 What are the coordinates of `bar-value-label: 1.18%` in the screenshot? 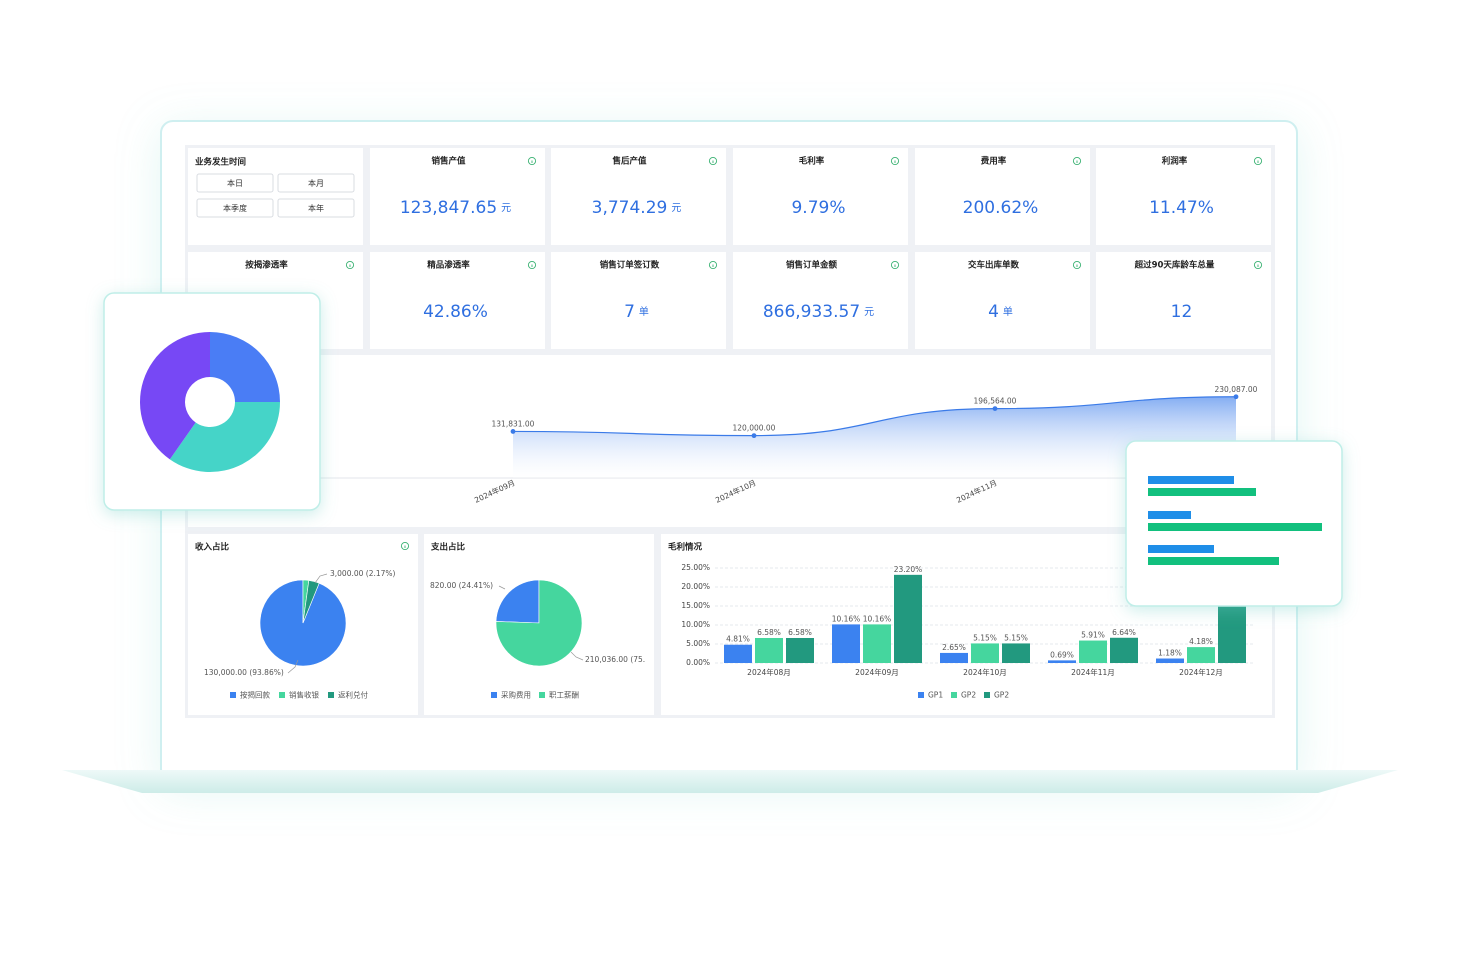 It's located at (1170, 653).